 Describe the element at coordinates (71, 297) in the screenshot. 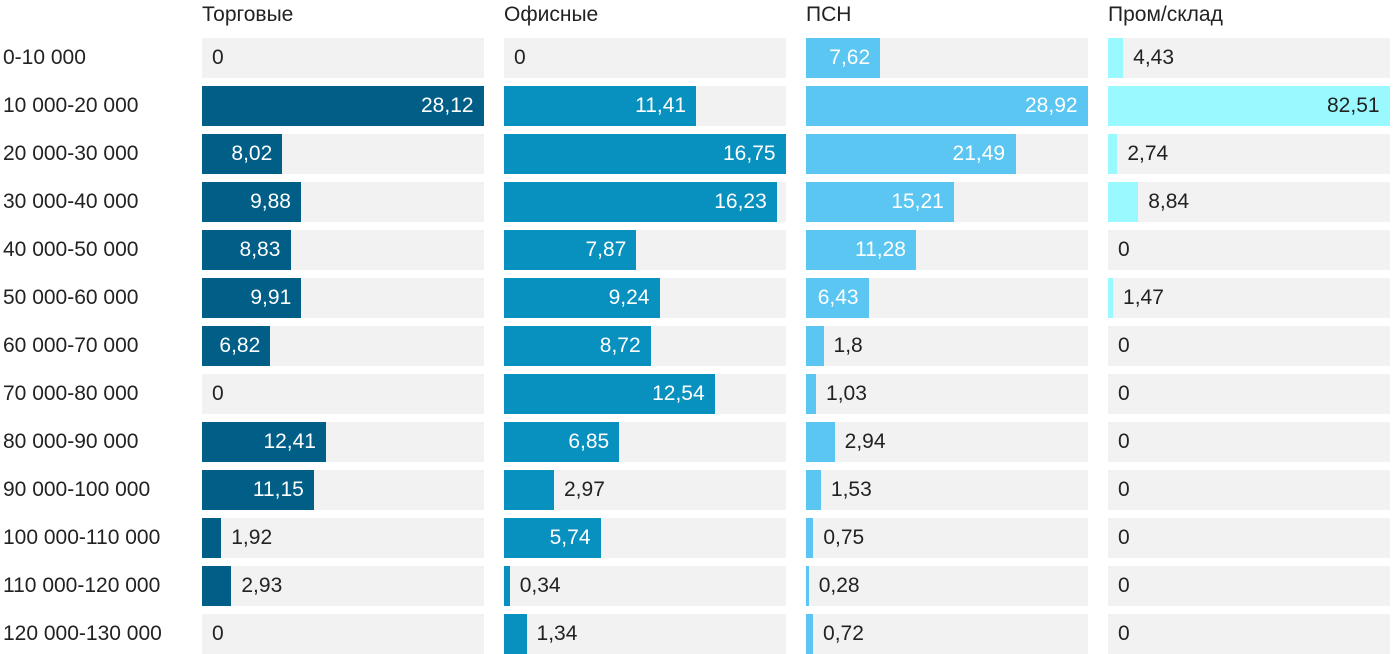

I see `row-label: 50 000-60 000` at that location.